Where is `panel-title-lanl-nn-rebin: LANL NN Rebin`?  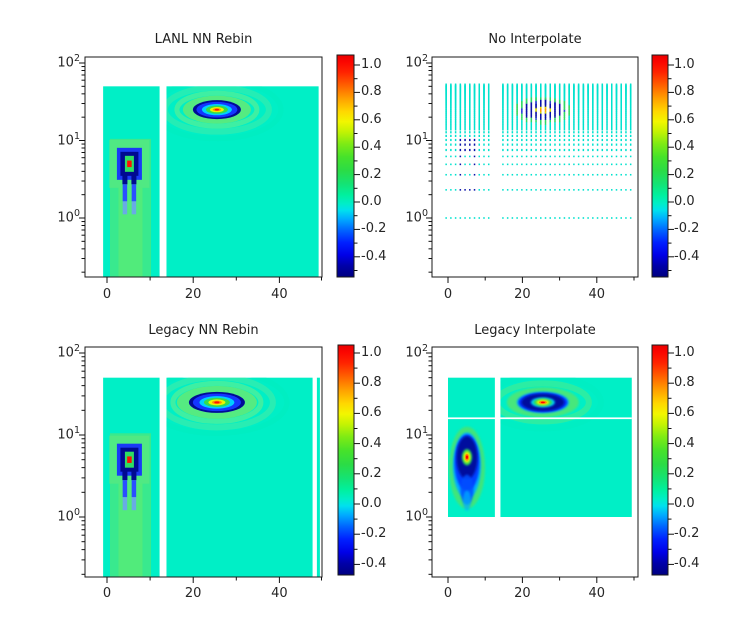
panel-title-lanl-nn-rebin: LANL NN Rebin is located at coordinates (203, 39).